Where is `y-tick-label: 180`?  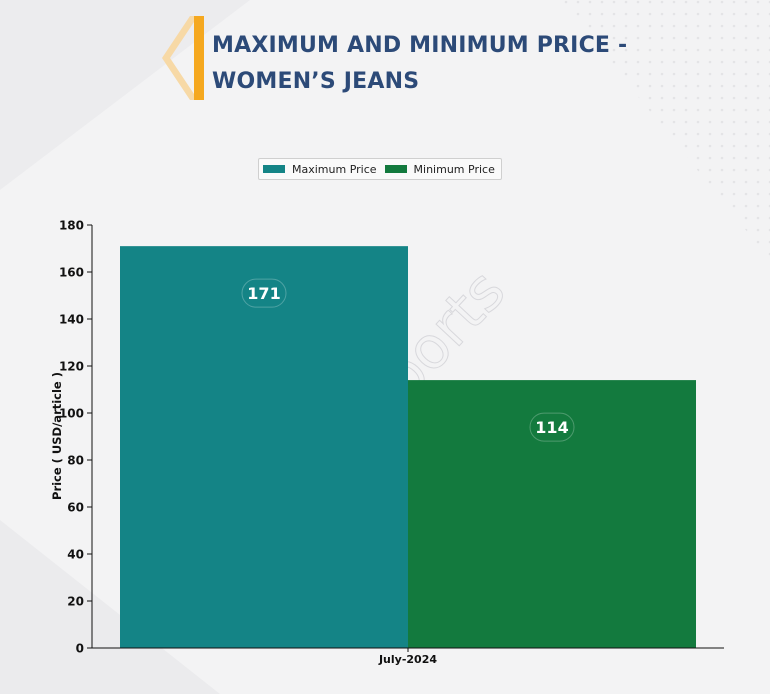
y-tick-label: 180 is located at coordinates (71, 226).